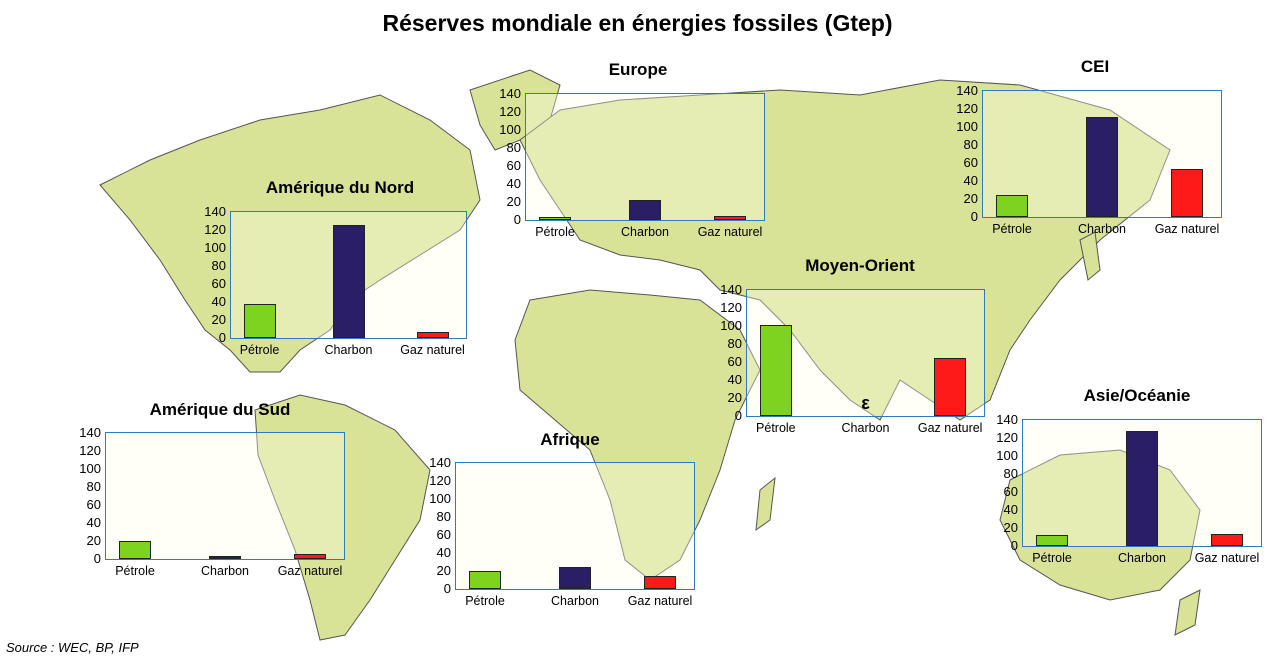 This screenshot has height=662, width=1275. Describe the element at coordinates (1187, 612) in the screenshot. I see `new-zealand-shape` at that location.